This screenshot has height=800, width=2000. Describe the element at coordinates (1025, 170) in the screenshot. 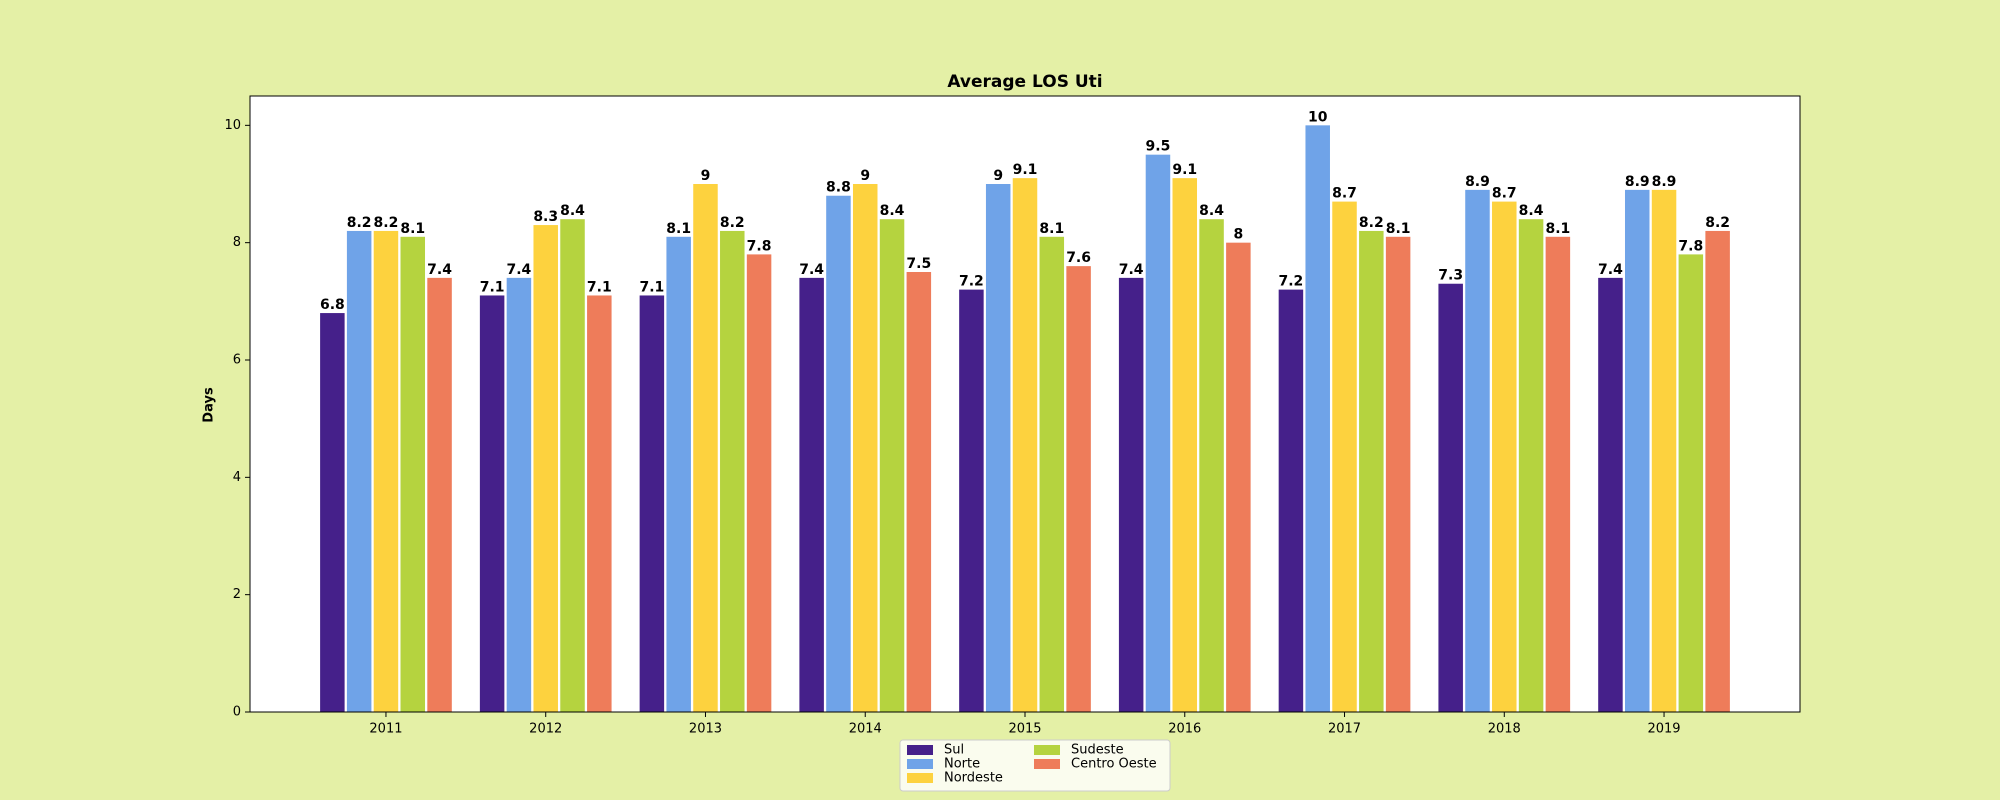

I see `value-label: 9.1` at that location.